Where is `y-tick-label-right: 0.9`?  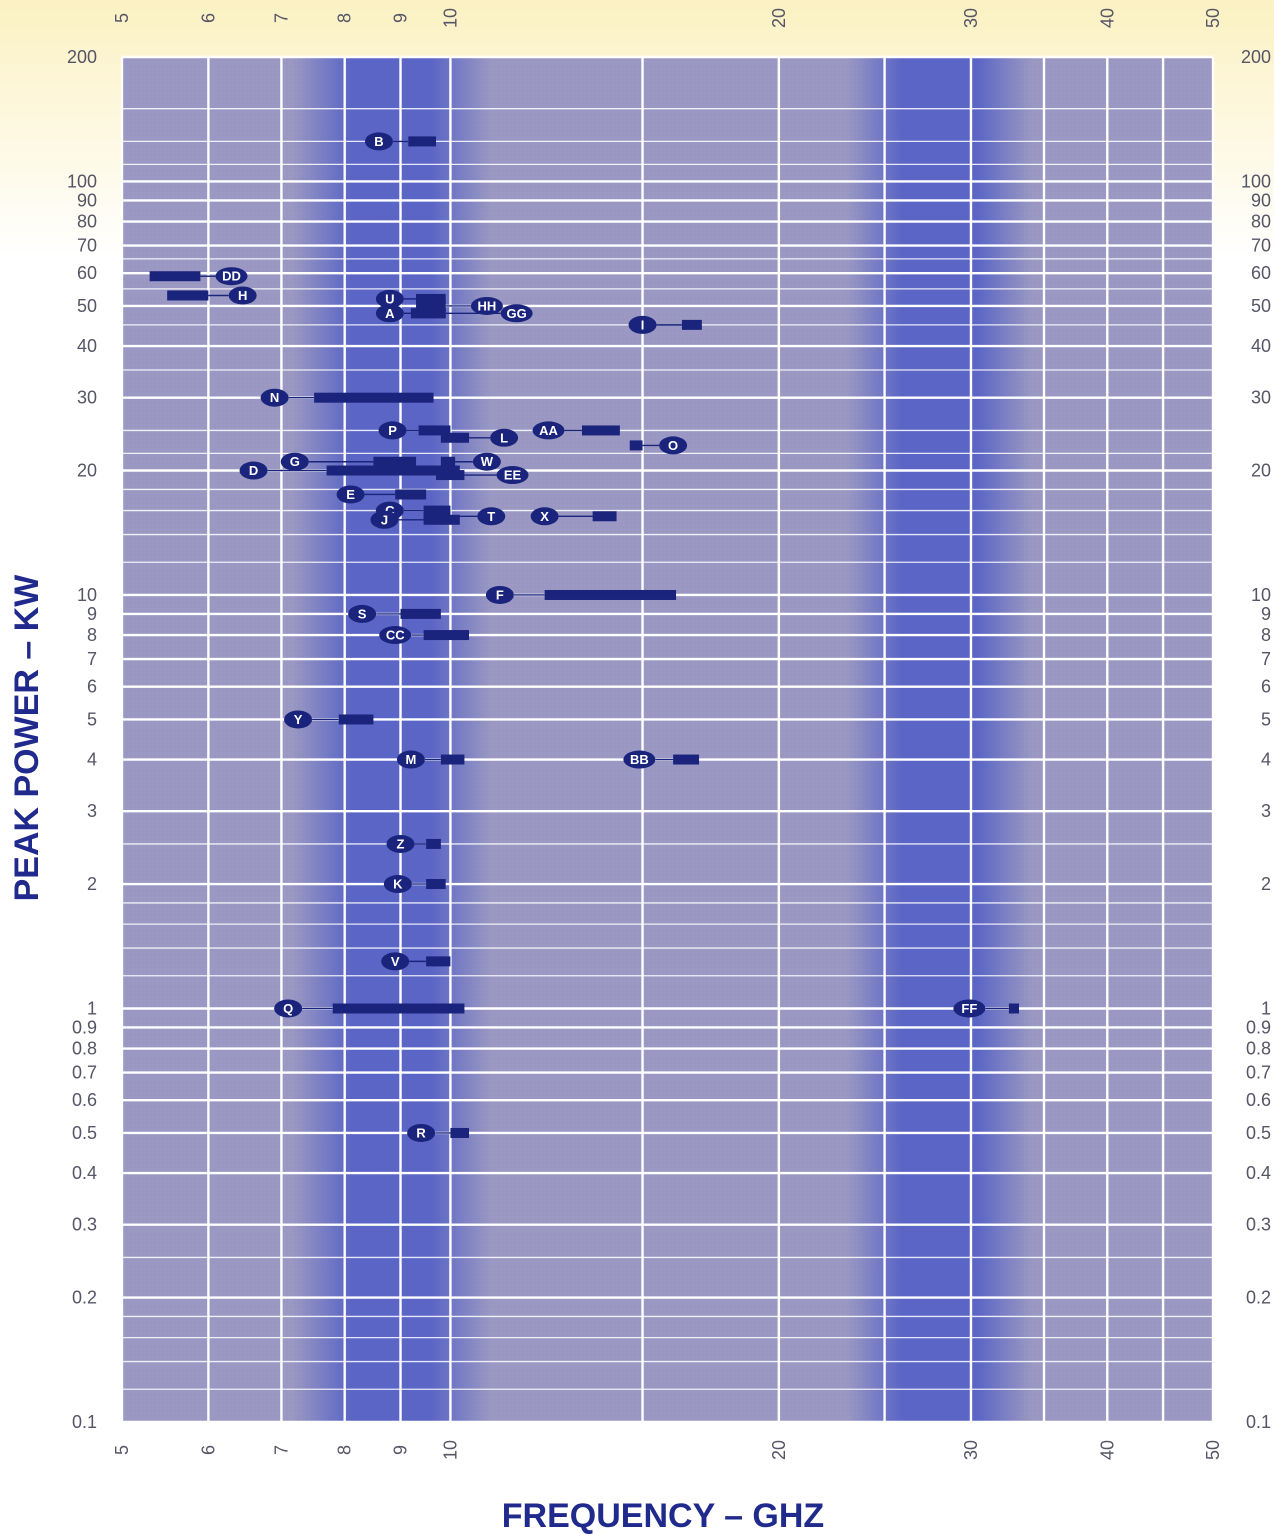 y-tick-label-right: 0.9 is located at coordinates (1258, 1027).